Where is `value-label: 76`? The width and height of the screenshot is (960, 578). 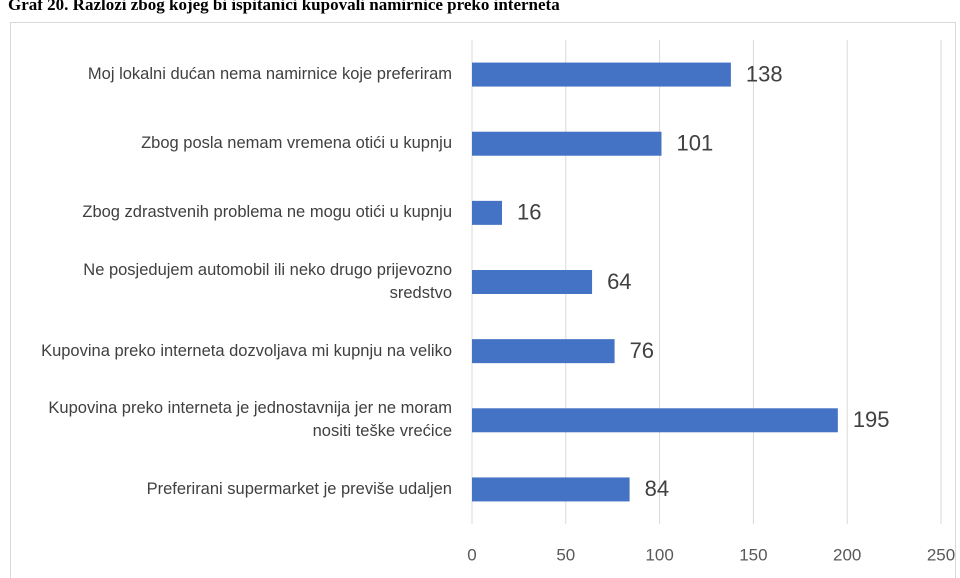
value-label: 76 is located at coordinates (642, 350).